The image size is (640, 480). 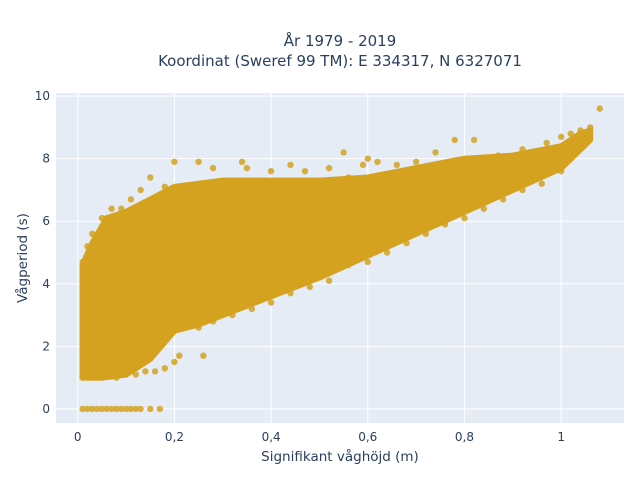 What do you see at coordinates (46, 409) in the screenshot?
I see `y-tick-label: 0` at bounding box center [46, 409].